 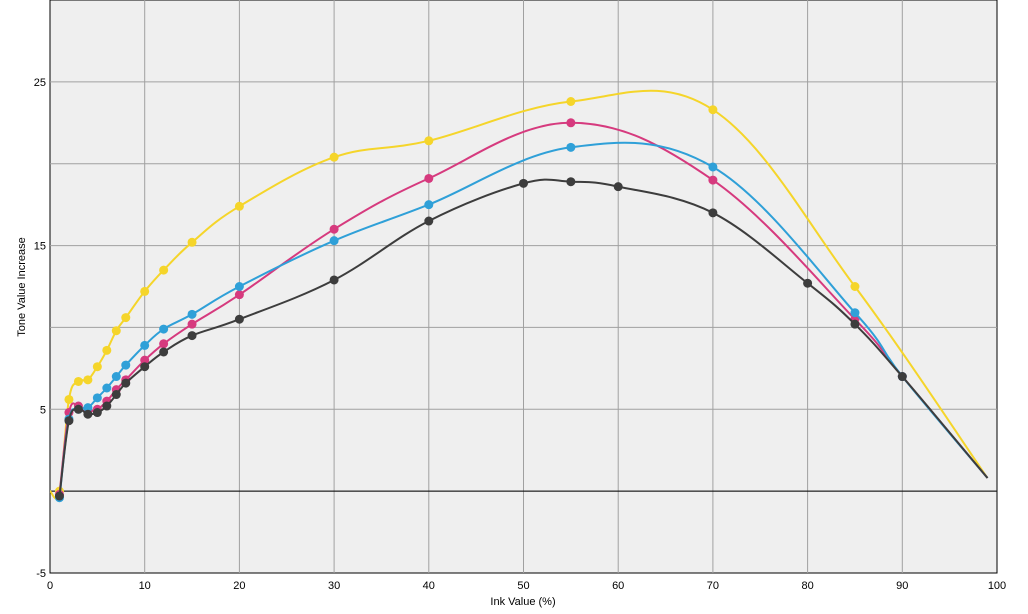 What do you see at coordinates (145, 586) in the screenshot?
I see `x-tick-label: 10` at bounding box center [145, 586].